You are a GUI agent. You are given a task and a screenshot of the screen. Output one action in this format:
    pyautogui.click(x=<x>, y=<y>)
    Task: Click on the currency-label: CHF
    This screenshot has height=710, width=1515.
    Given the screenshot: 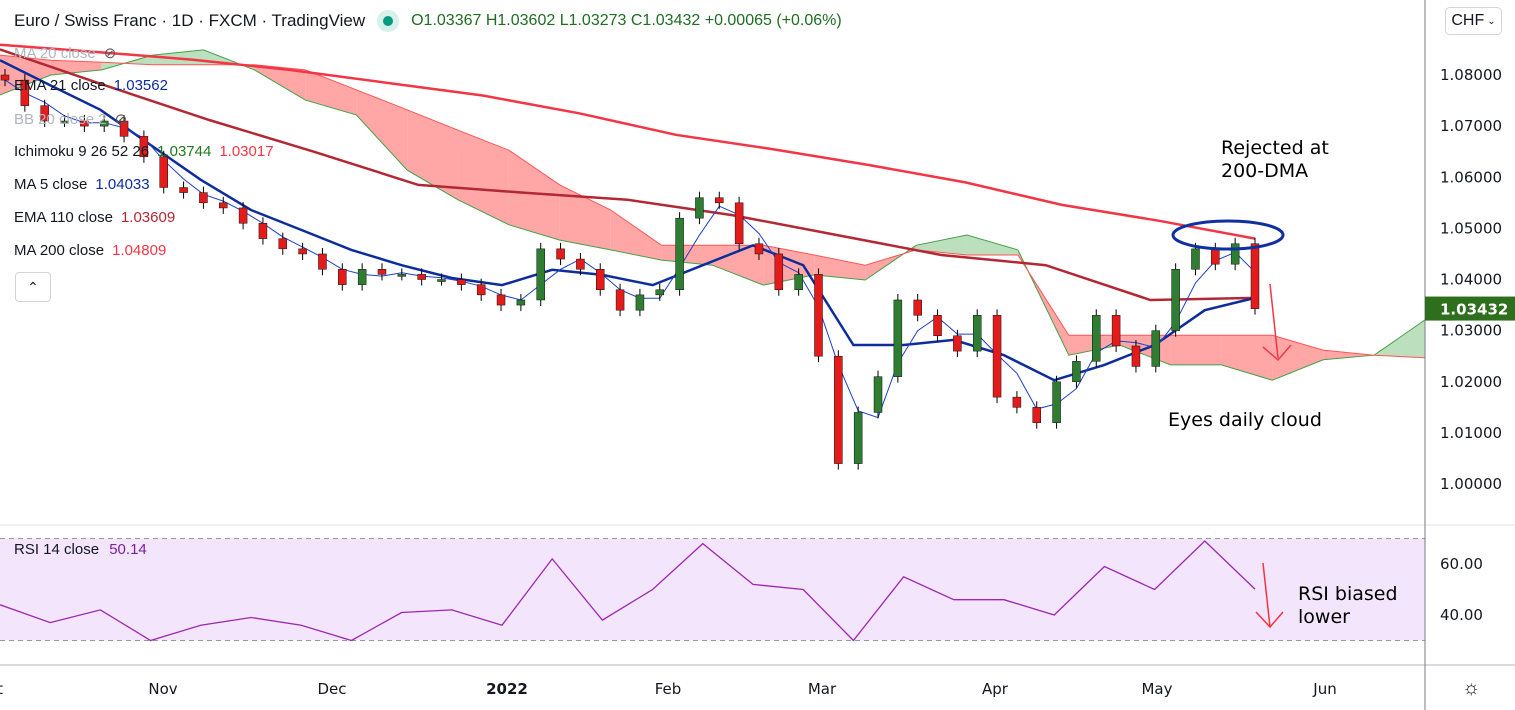 What is the action you would take?
    pyautogui.click(x=1468, y=20)
    